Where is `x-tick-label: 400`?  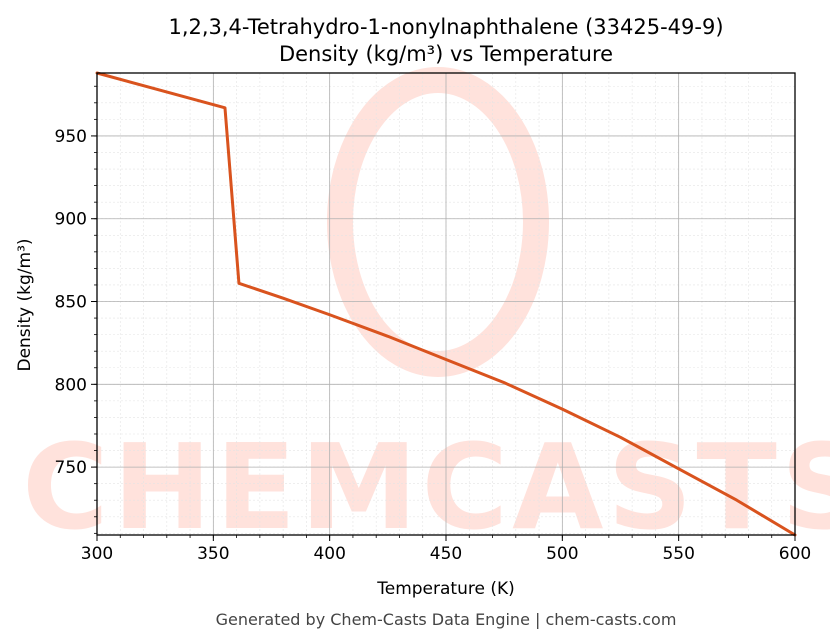
x-tick-label: 400 is located at coordinates (329, 554).